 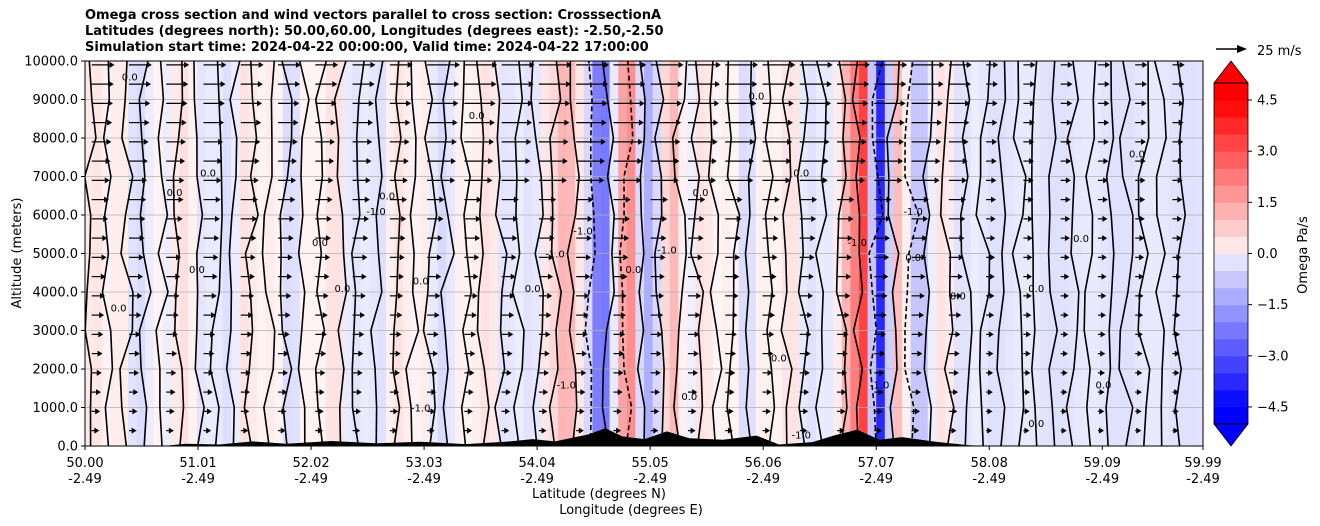 What do you see at coordinates (67, 447) in the screenshot?
I see `y-tick-label: 0.0` at bounding box center [67, 447].